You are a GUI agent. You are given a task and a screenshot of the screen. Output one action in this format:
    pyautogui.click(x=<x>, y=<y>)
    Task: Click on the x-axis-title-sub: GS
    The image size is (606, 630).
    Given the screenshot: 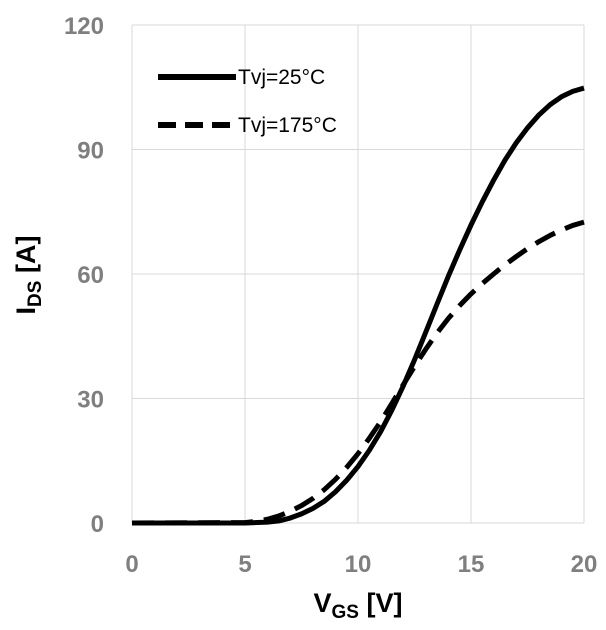 What is the action you would take?
    pyautogui.click(x=345, y=612)
    